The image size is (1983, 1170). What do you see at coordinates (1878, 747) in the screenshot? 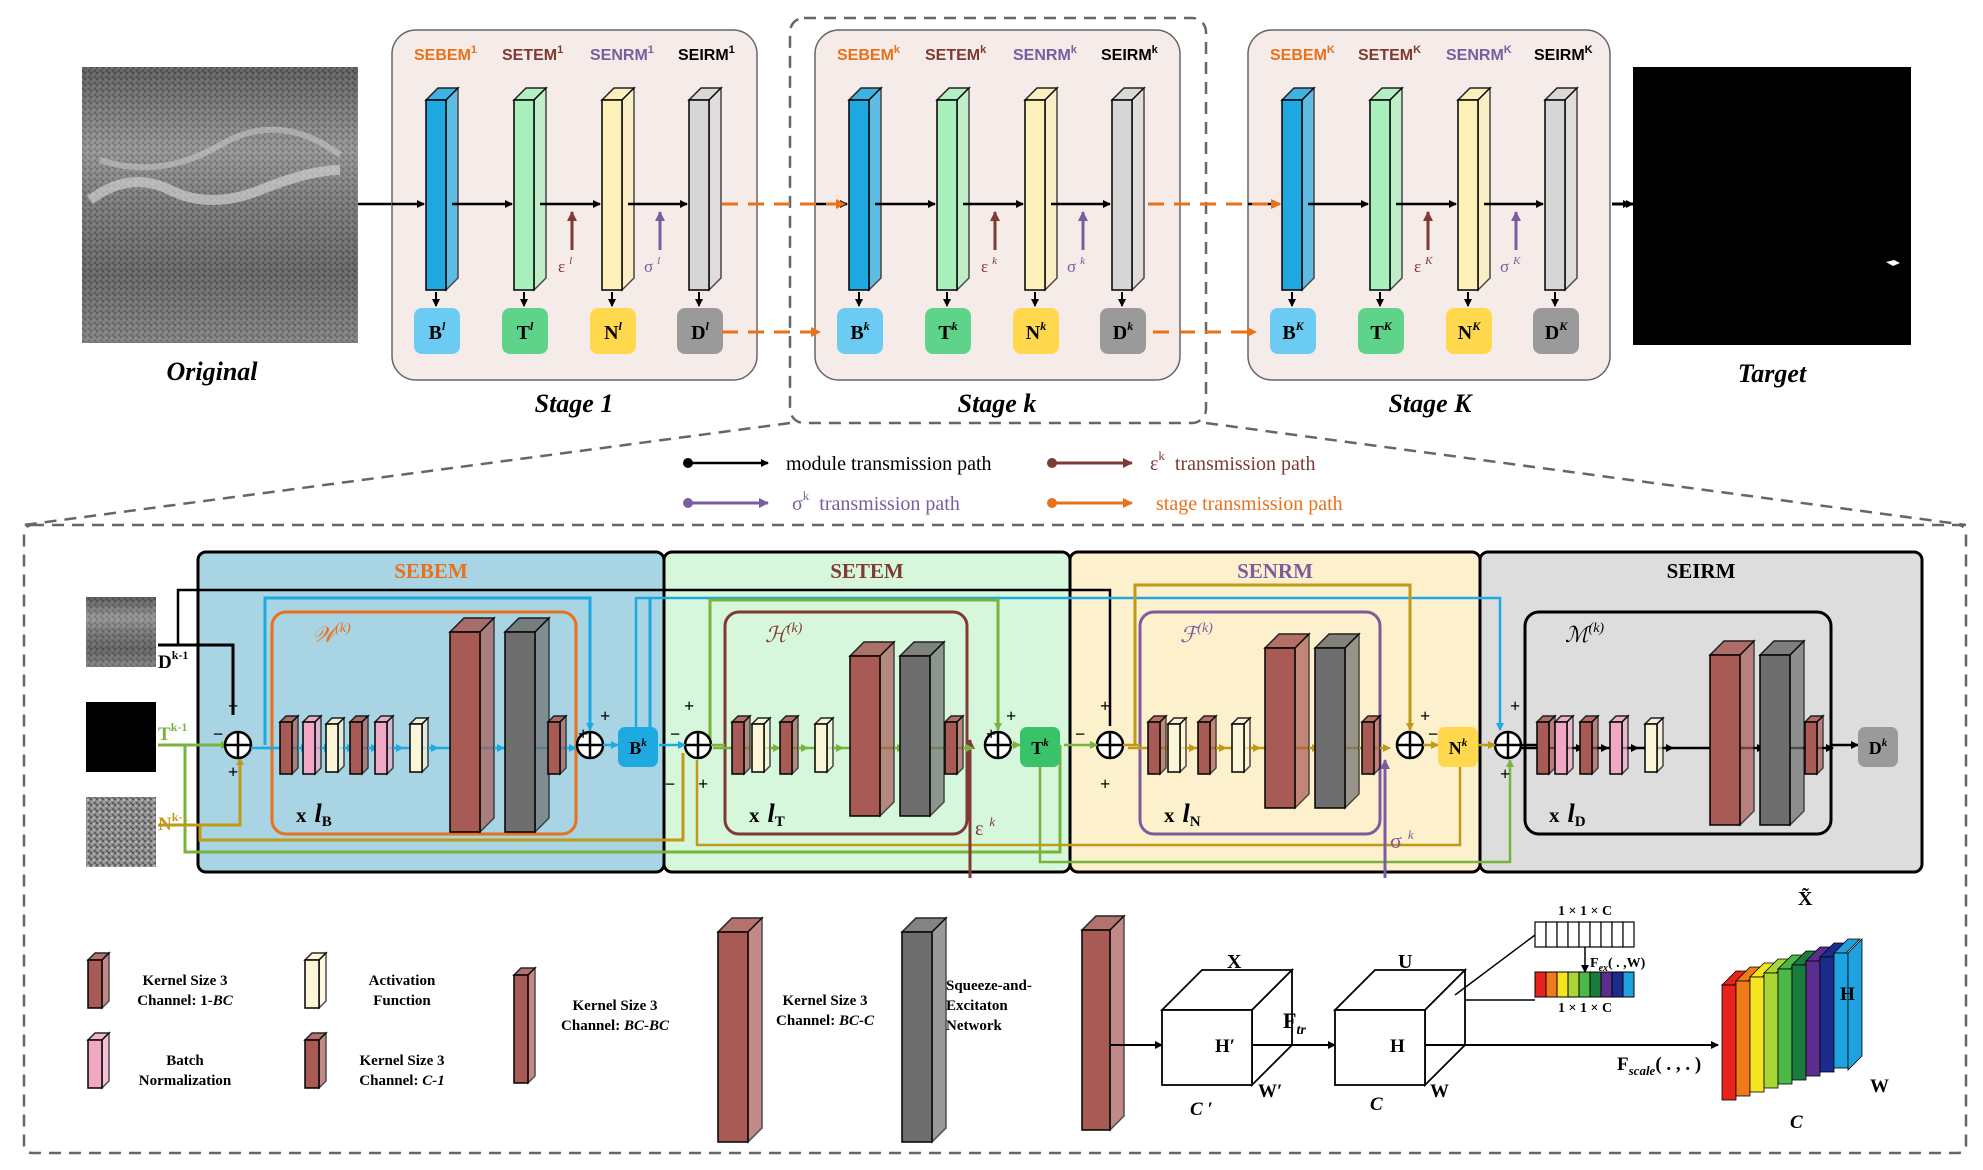
I see `detail-output-label: Dk` at bounding box center [1878, 747].